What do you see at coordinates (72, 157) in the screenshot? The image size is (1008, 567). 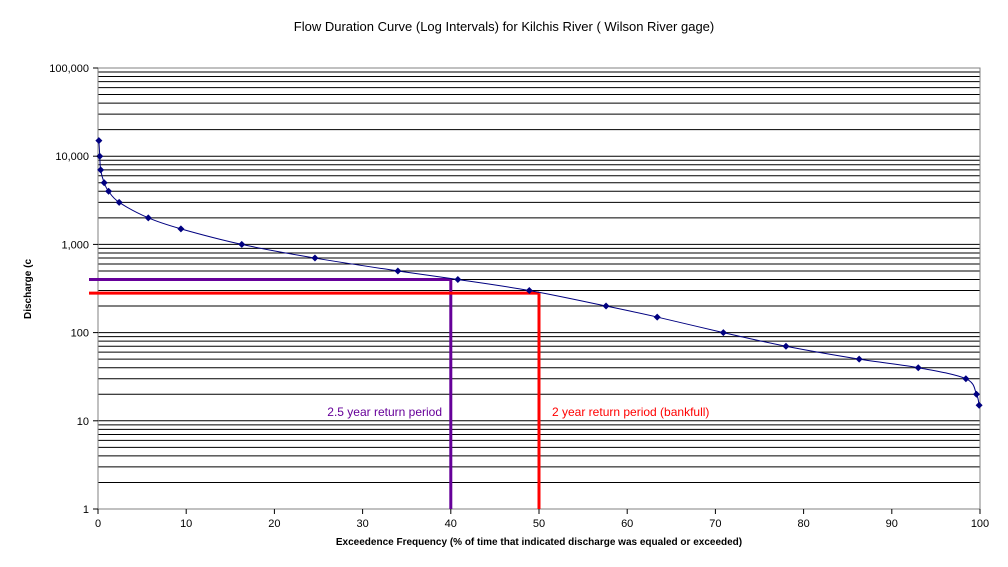 I see `y-tick-label: 10,000` at bounding box center [72, 157].